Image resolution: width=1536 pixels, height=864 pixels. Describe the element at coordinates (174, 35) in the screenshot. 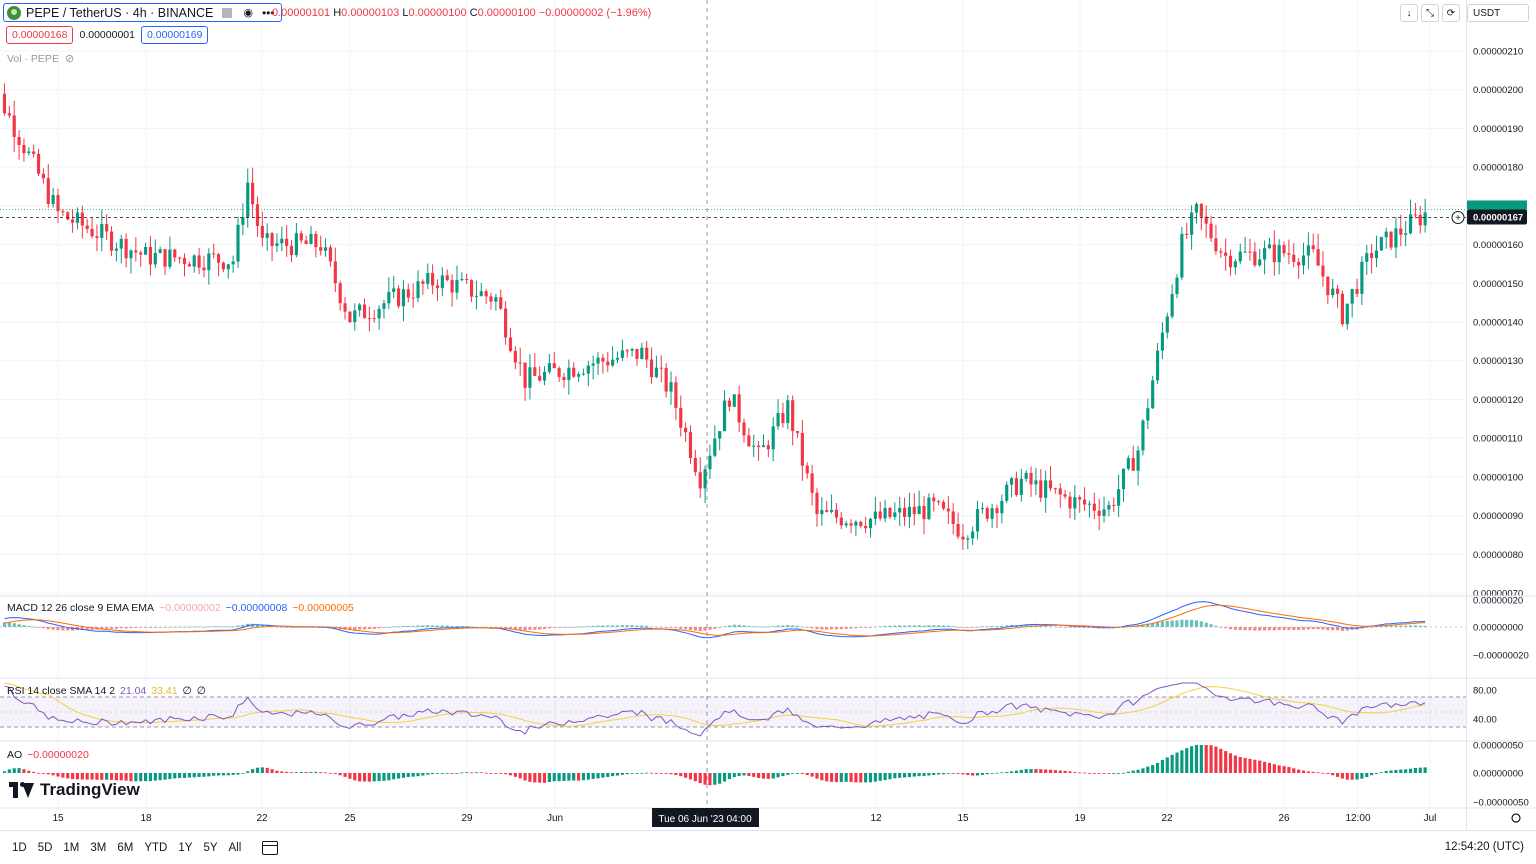

I see `buy-button: 0.00000169` at that location.